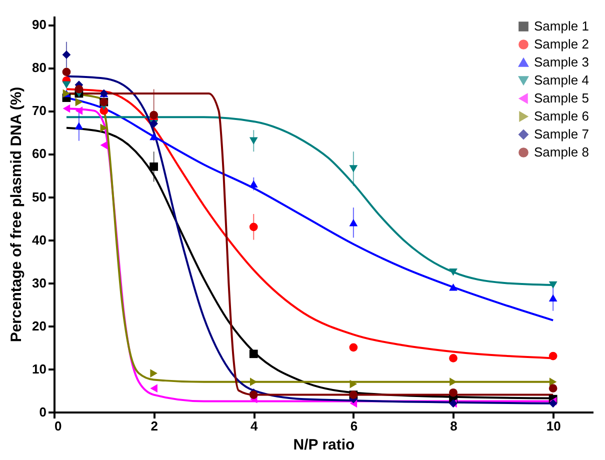 The width and height of the screenshot is (605, 460). What do you see at coordinates (561, 80) in the screenshot?
I see `legend-label: Sample 4` at bounding box center [561, 80].